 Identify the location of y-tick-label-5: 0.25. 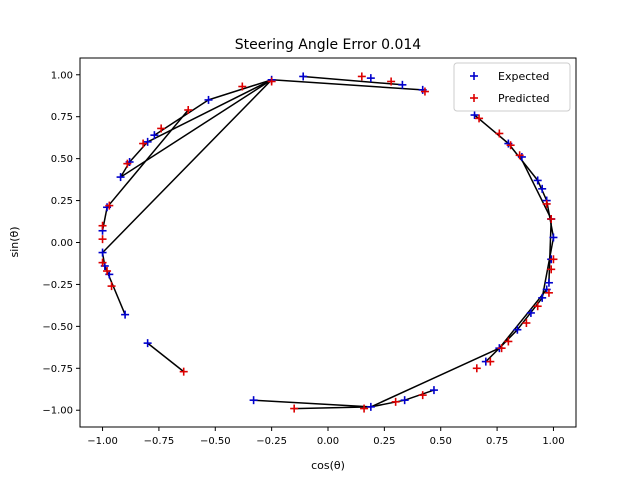
(62, 201).